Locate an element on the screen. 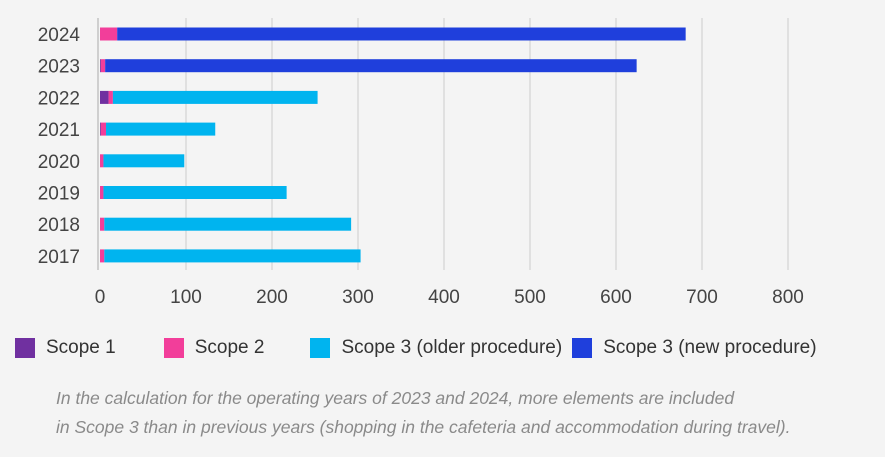 The width and height of the screenshot is (885, 457). x-tick-label: 0 is located at coordinates (100, 297).